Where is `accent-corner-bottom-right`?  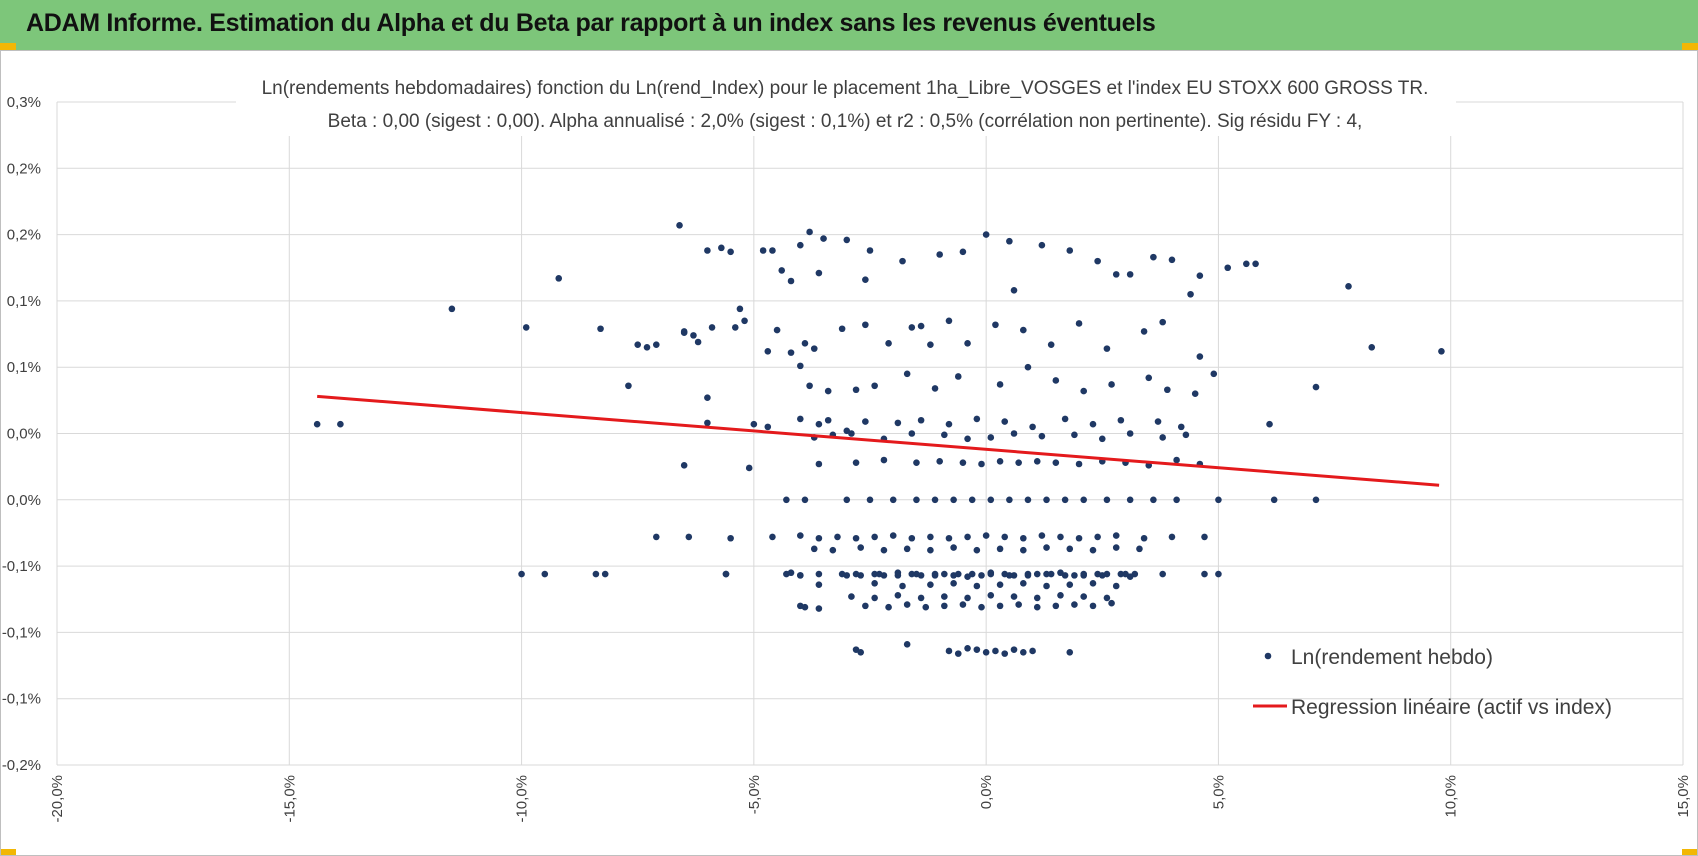 accent-corner-bottom-right is located at coordinates (1690, 852).